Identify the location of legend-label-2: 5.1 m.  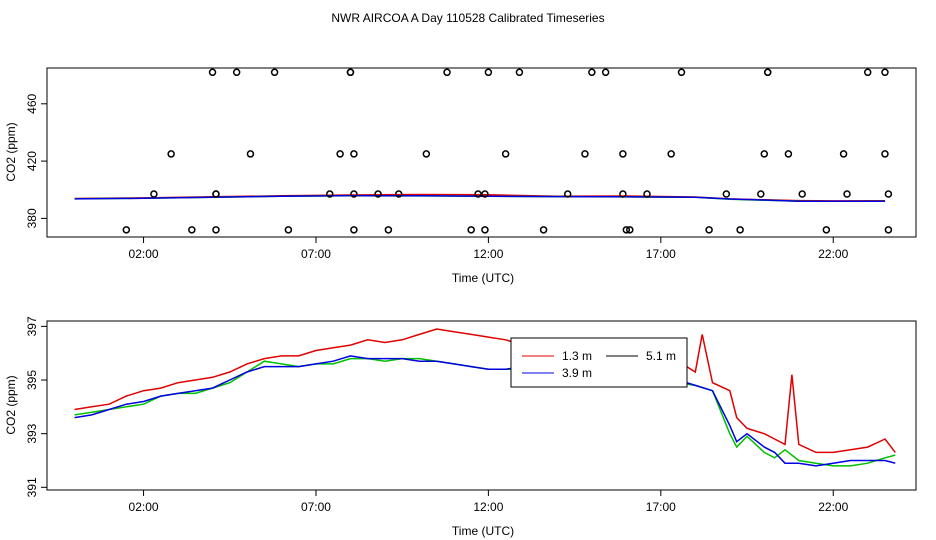
(661, 356).